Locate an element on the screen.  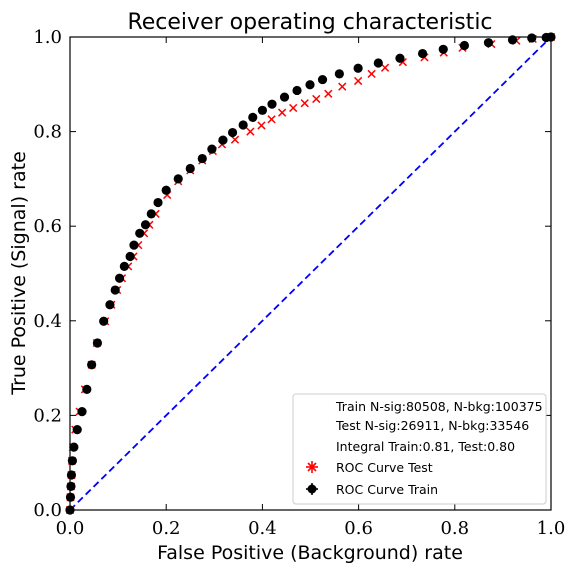
y-axis-label: True Positive (Signal) rate is located at coordinates (19, 273).